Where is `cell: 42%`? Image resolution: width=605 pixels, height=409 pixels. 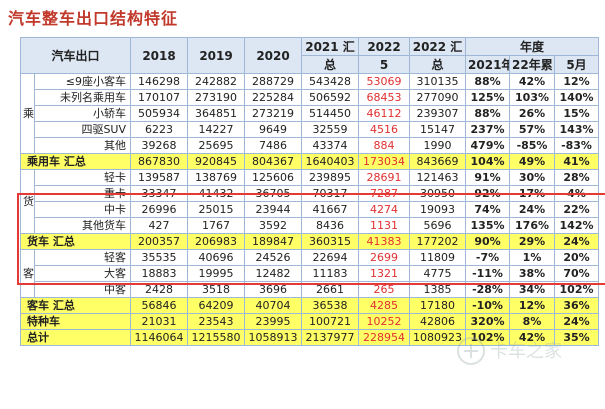 cell: 42% is located at coordinates (532, 337).